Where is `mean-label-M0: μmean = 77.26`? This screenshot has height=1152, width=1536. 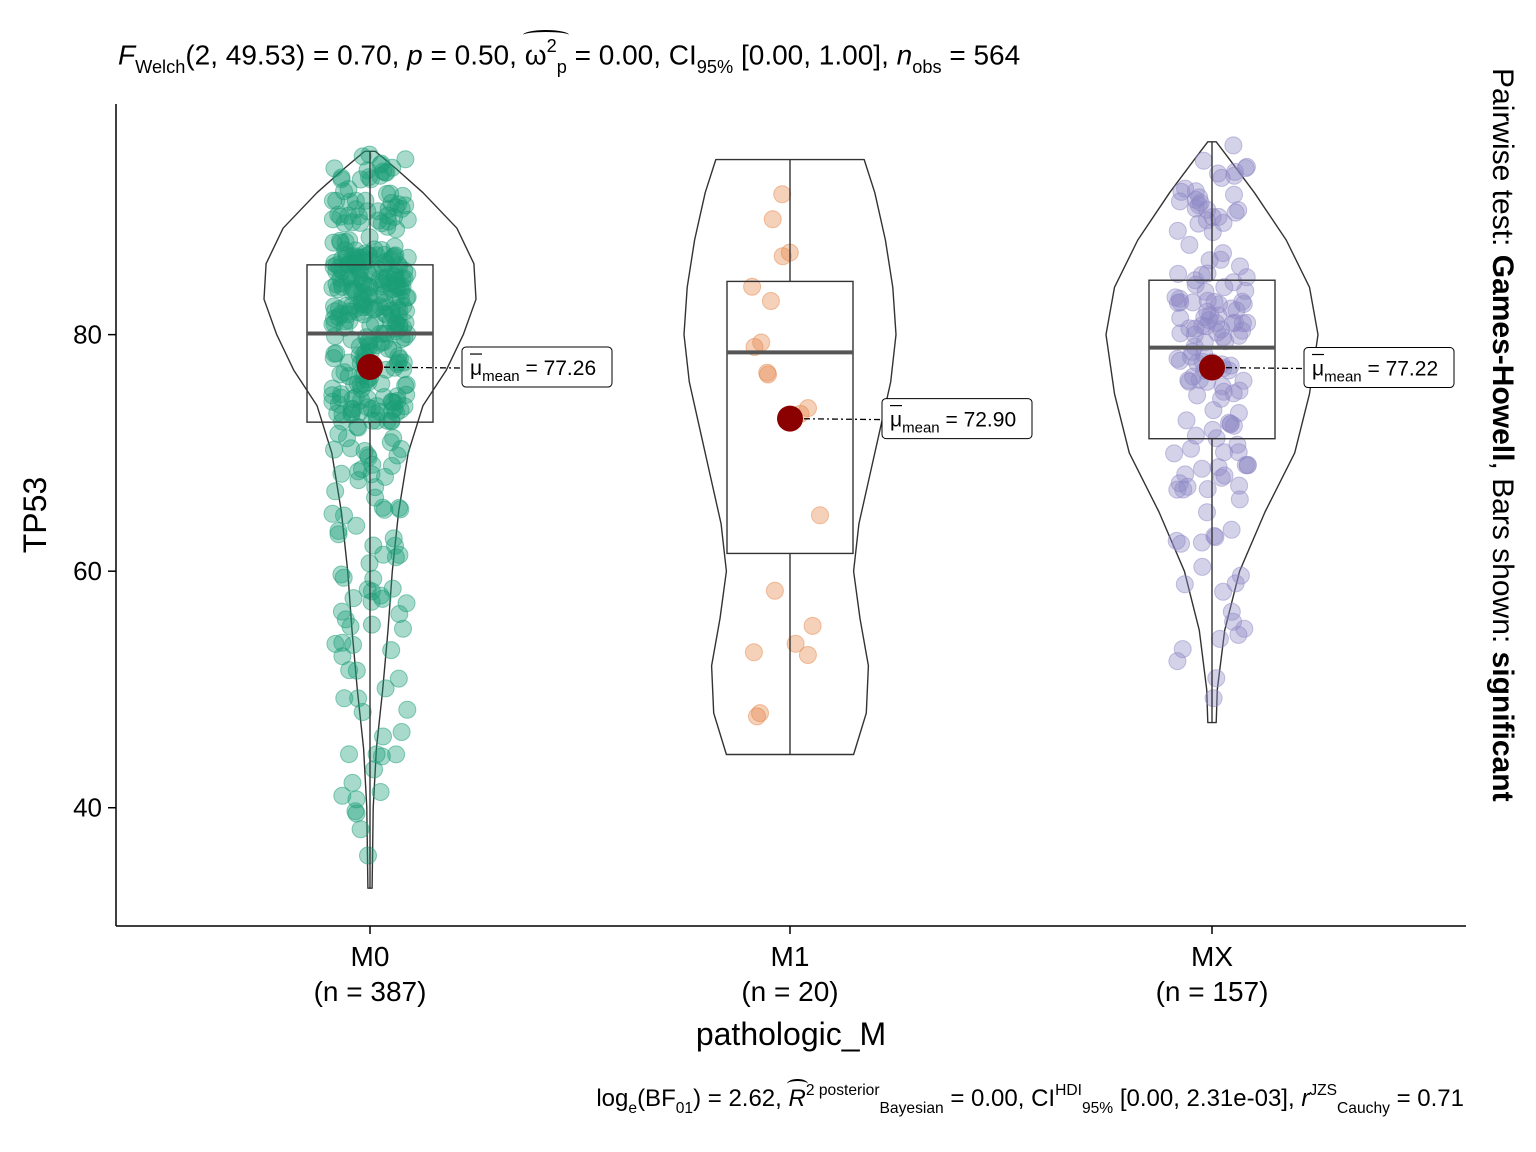
mean-label-M0: μmean = 77.26 is located at coordinates (533, 371).